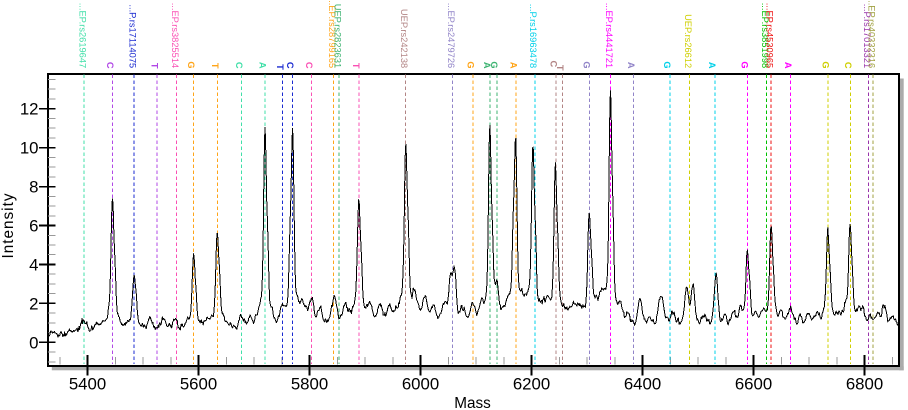 This screenshot has width=908, height=410. I want to click on svg-text: 4, so click(33, 265).